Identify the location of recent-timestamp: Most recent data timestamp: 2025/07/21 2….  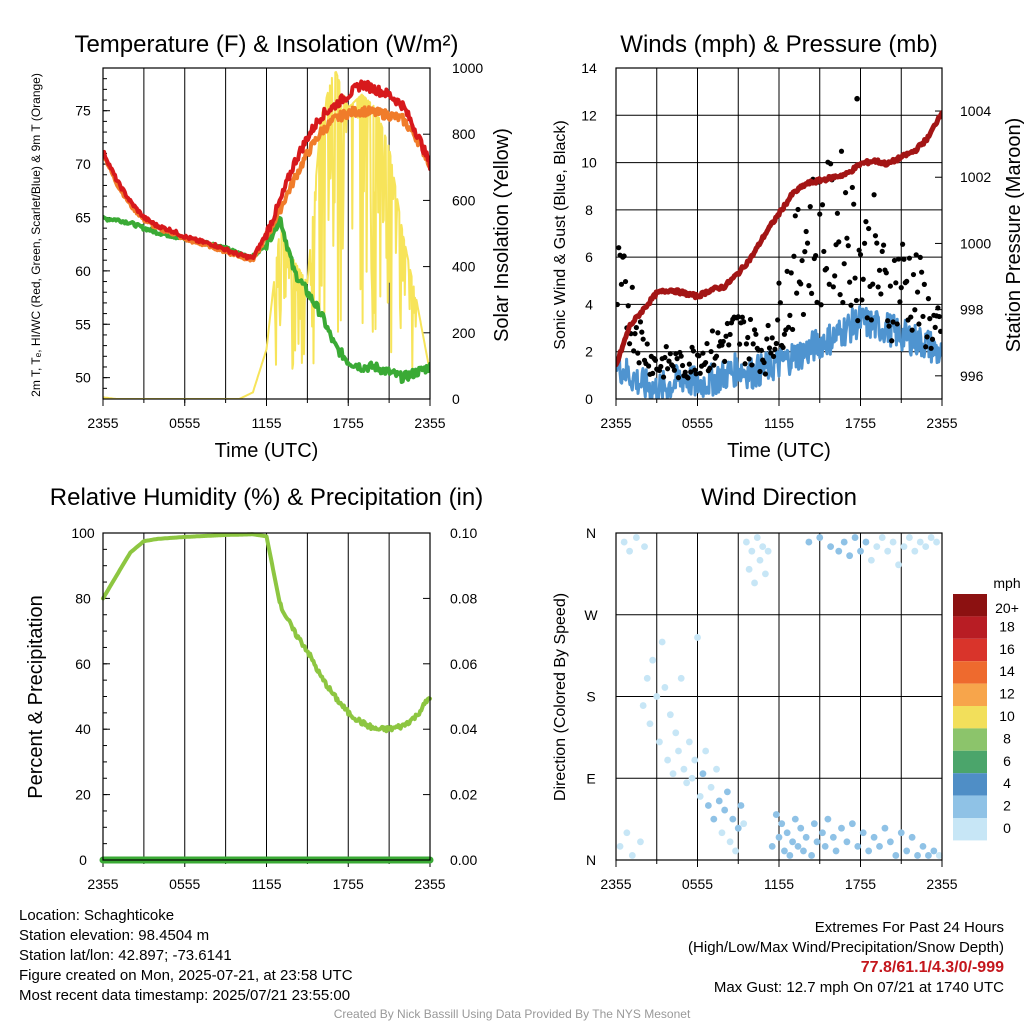
(185, 995).